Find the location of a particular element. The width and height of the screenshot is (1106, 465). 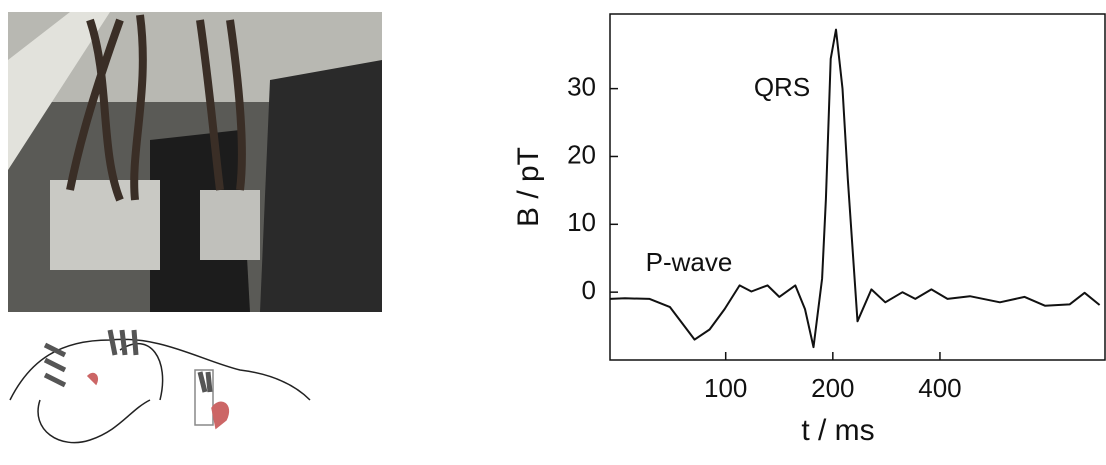

y-tick-label: 20 is located at coordinates (581, 154).